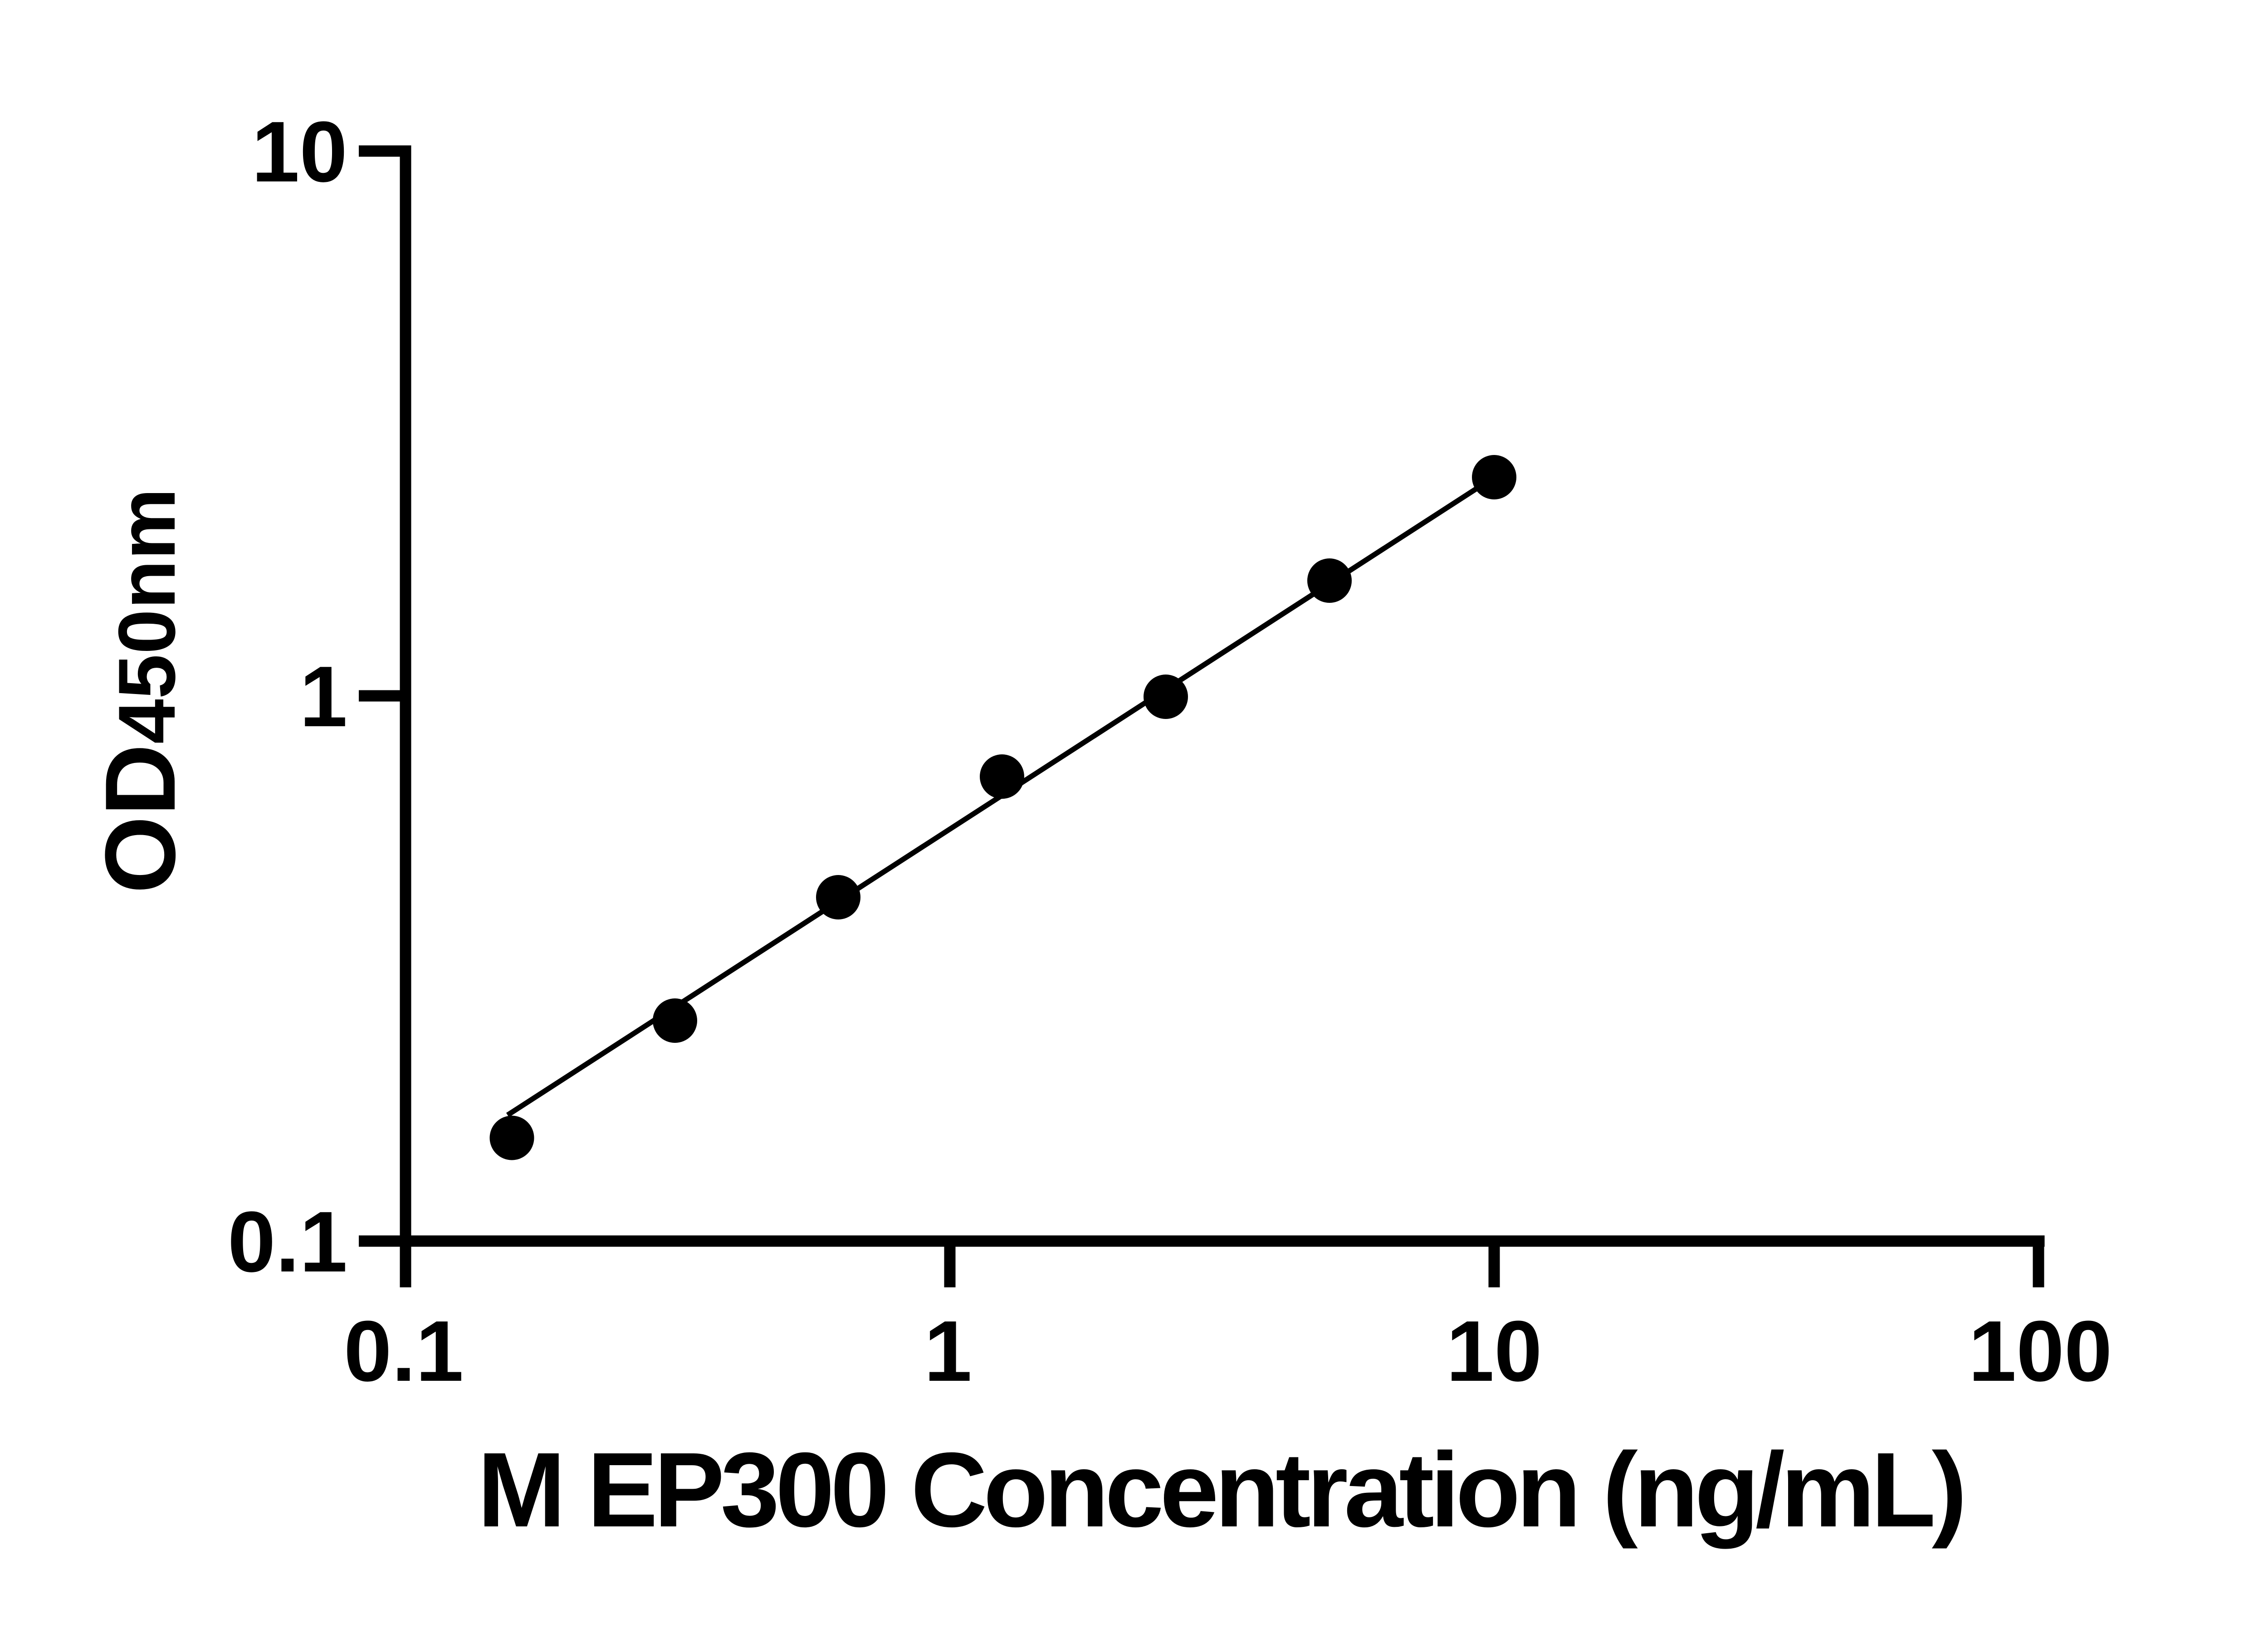  Describe the element at coordinates (140, 691) in the screenshot. I see `svg-text: OD450nm` at that location.